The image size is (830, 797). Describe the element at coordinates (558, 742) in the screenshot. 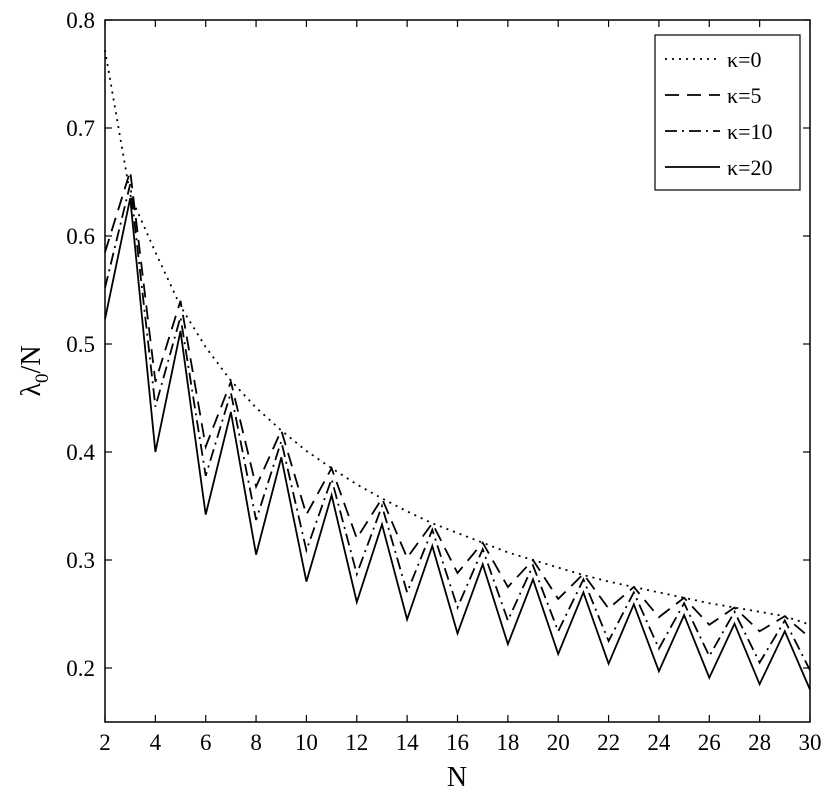

I see `x-tick-label: 20` at that location.